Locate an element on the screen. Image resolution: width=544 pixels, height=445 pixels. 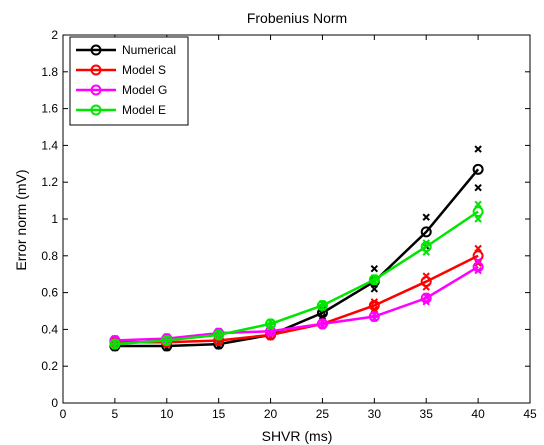
legend: Numerical Model S Model G Model E is located at coordinates (129, 81).